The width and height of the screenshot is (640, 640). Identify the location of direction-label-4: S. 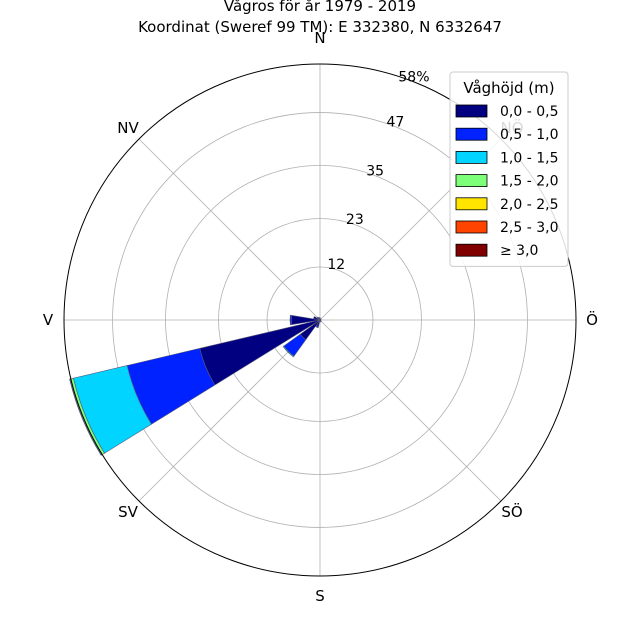
(320, 596).